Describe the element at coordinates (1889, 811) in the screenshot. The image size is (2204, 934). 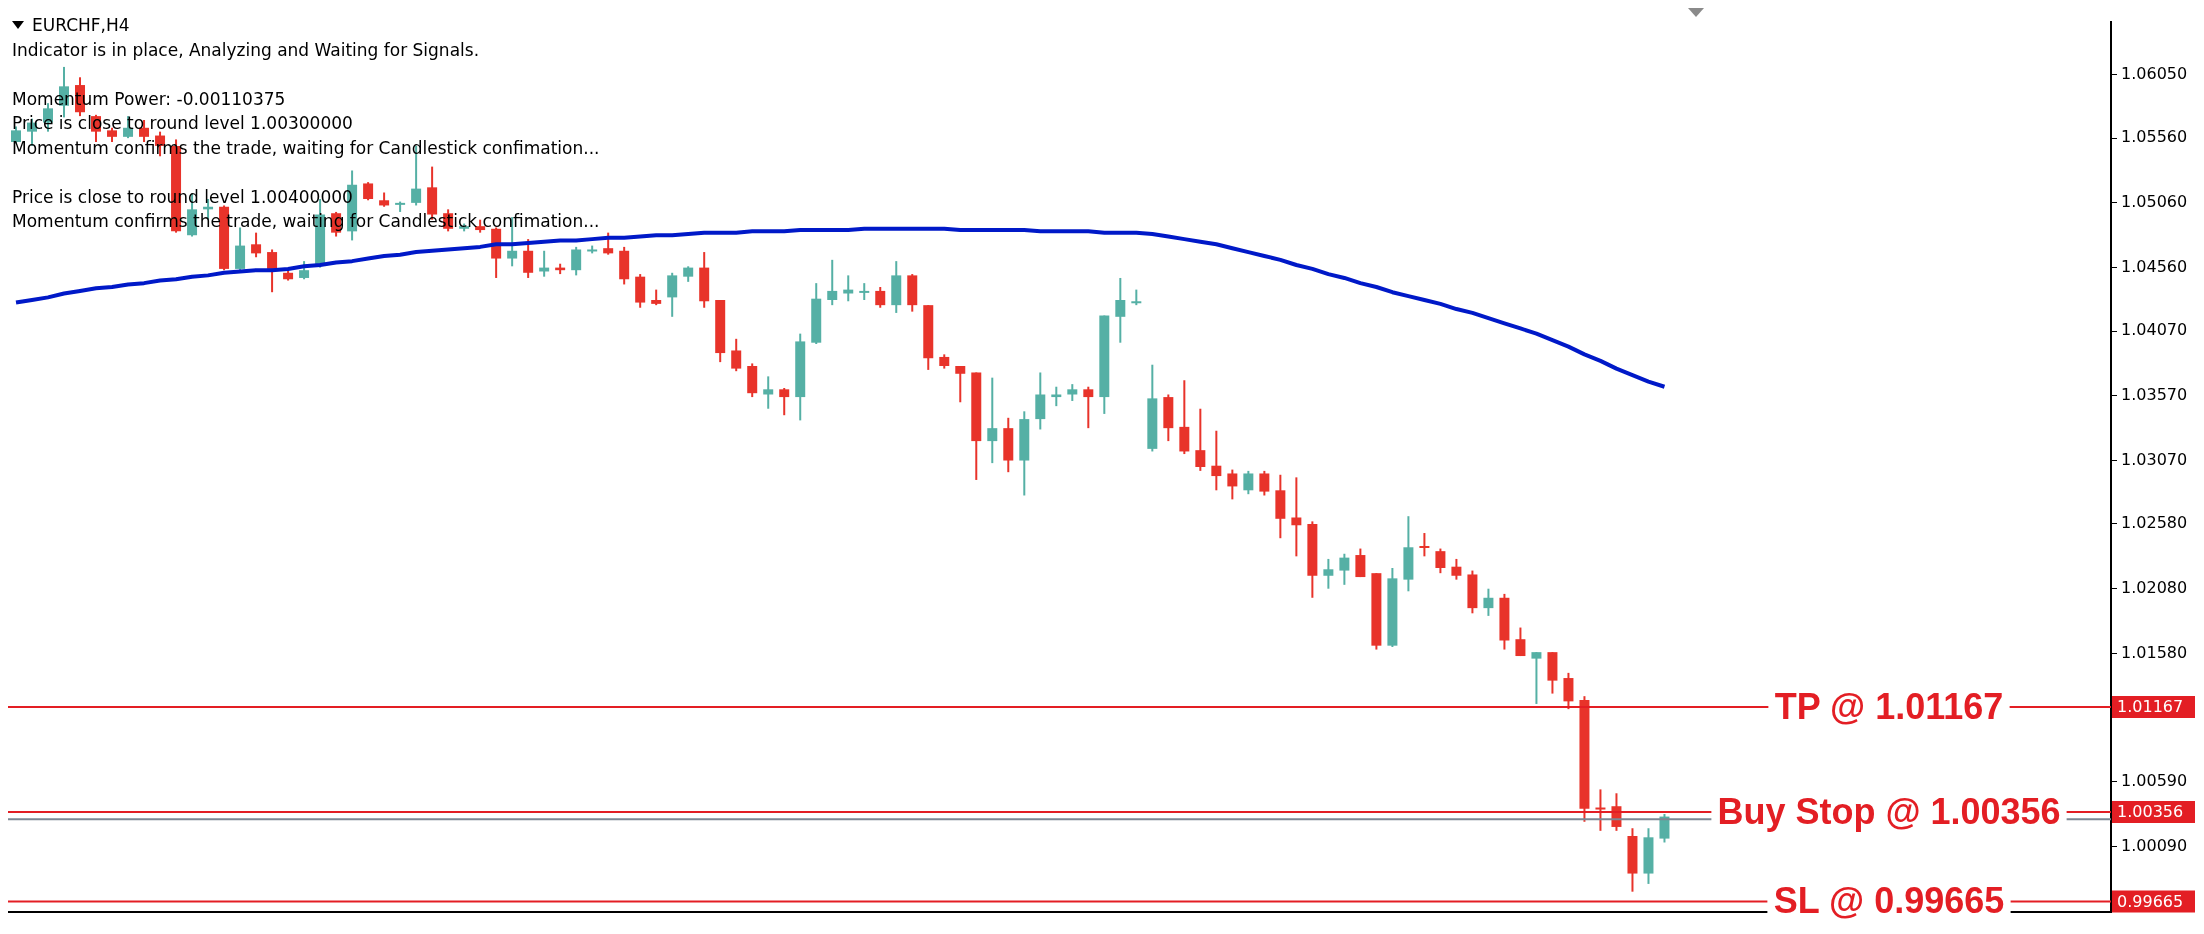
I see `annotation: Buy Stop @ 1.00356` at that location.